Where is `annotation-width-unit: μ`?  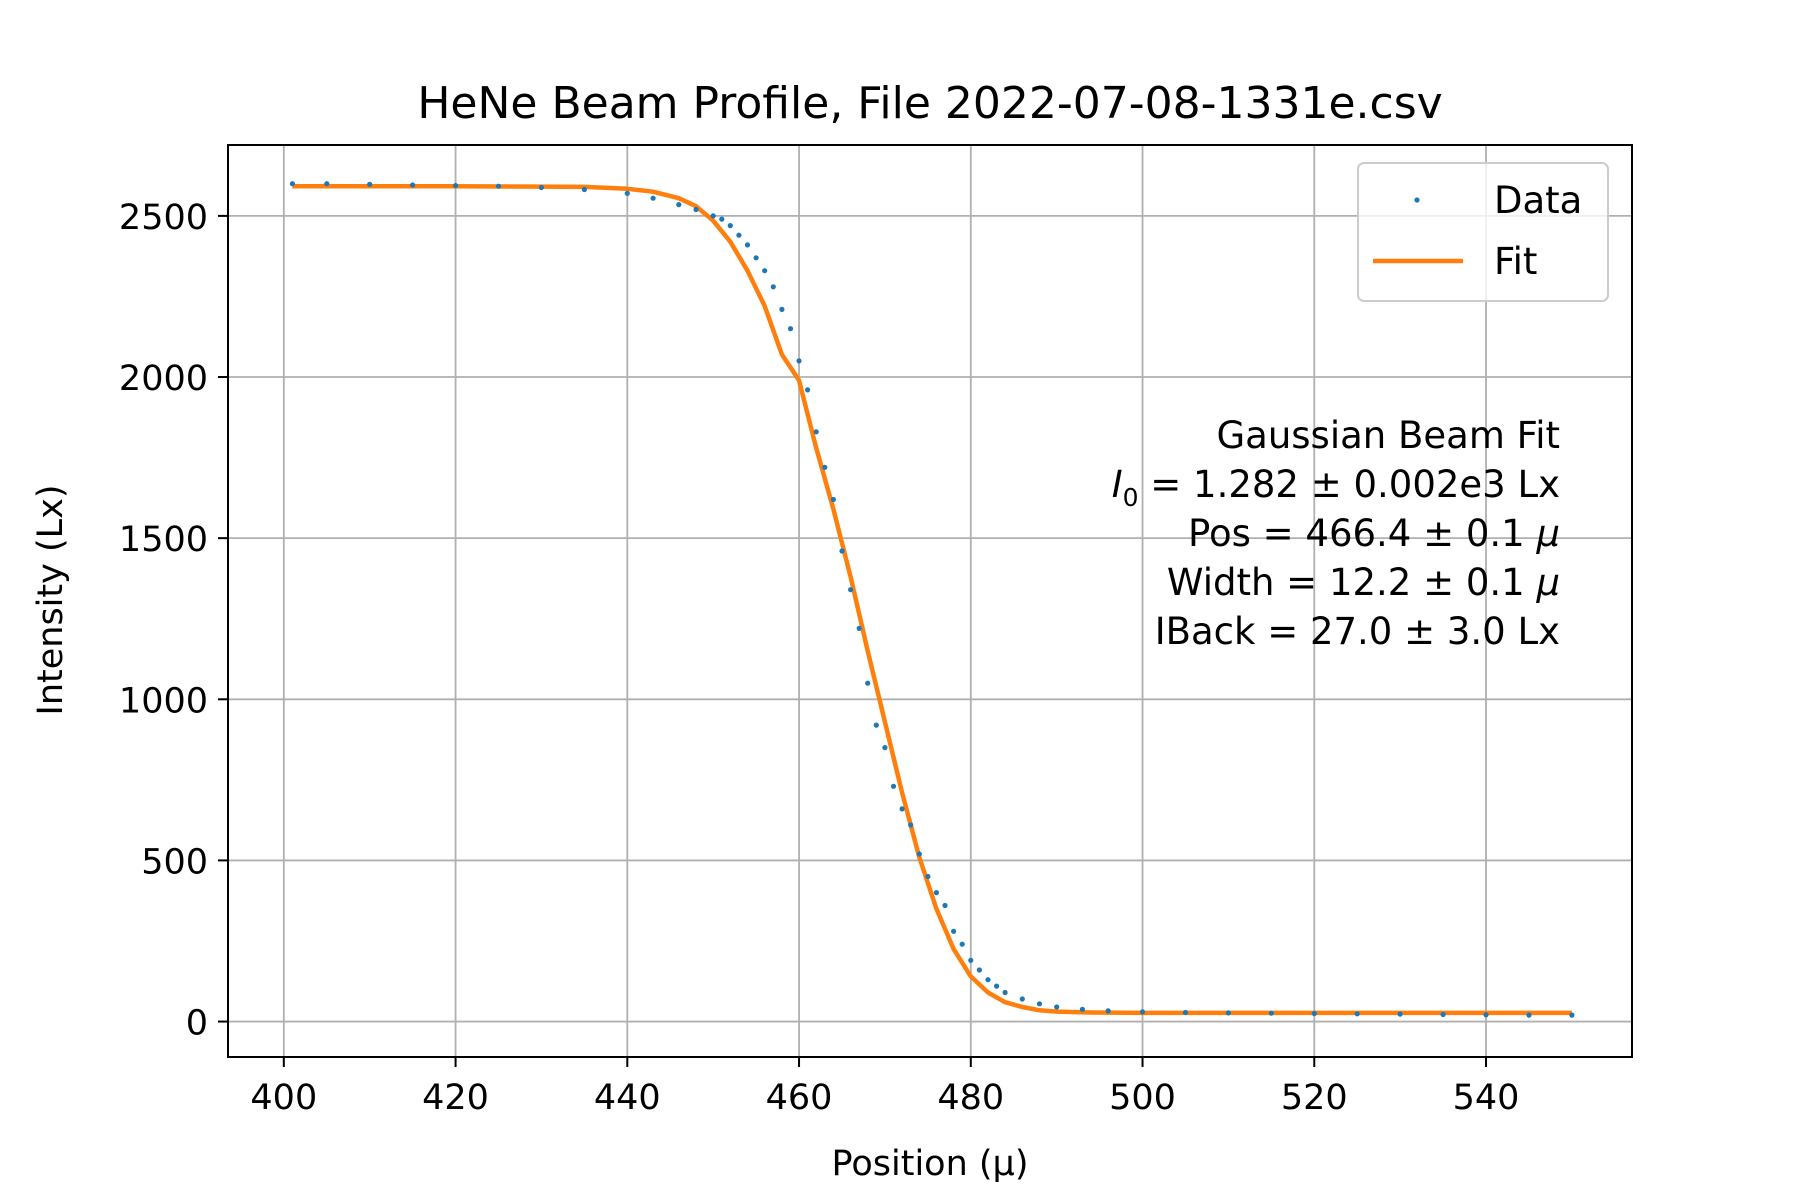
annotation-width-unit: μ is located at coordinates (1547, 582).